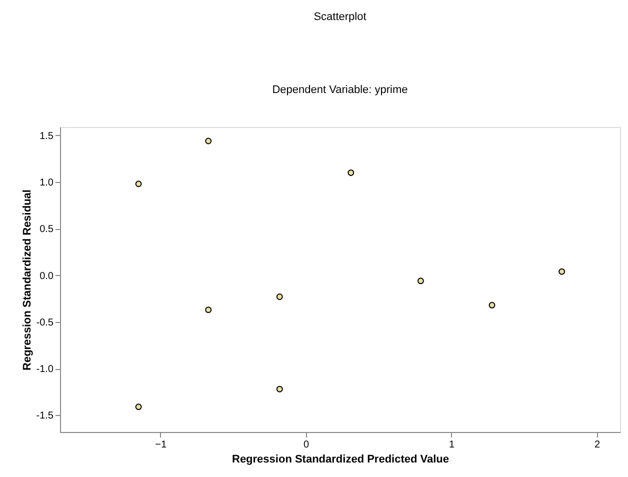  Describe the element at coordinates (45, 416) in the screenshot. I see `y-tick-label: -1.5` at that location.